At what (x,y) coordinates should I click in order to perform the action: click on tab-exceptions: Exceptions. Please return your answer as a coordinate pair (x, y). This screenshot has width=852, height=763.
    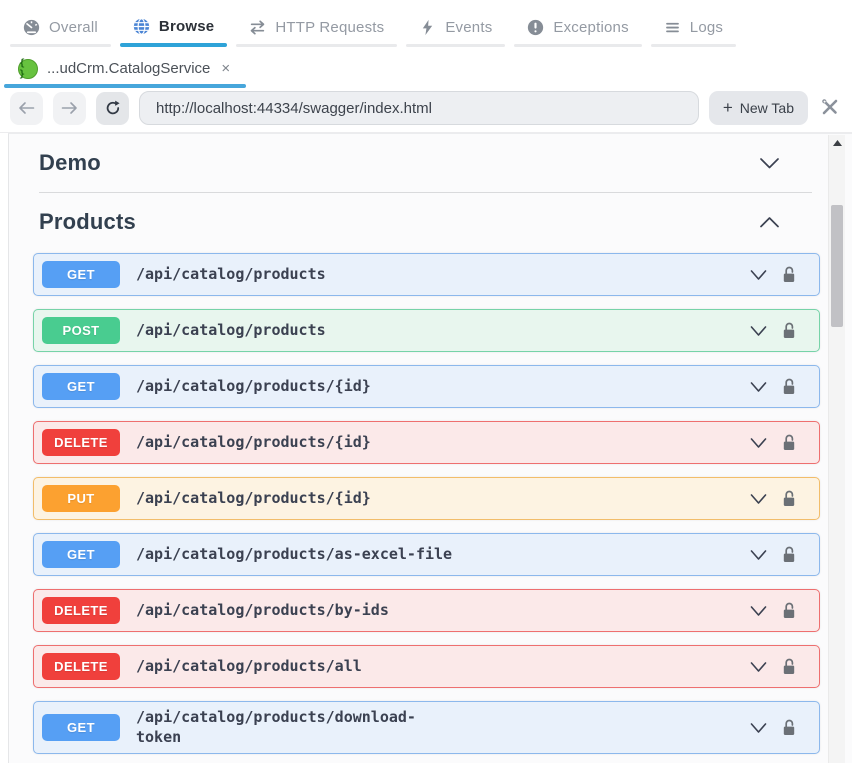
    Looking at the image, I should click on (578, 28).